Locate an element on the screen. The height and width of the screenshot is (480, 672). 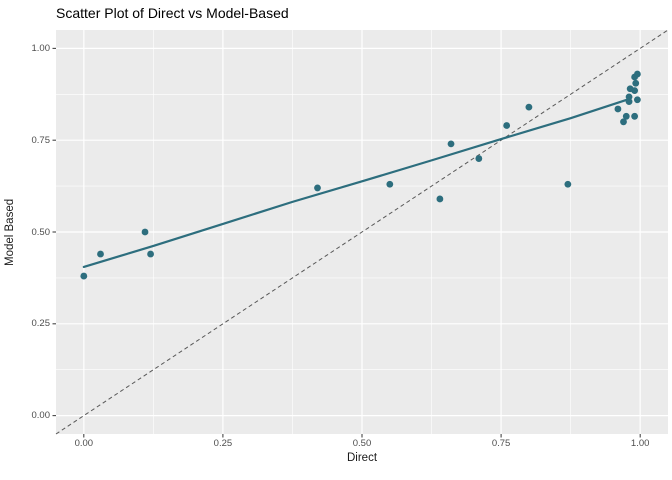
y-tick-label: 1.00 is located at coordinates (41, 48).